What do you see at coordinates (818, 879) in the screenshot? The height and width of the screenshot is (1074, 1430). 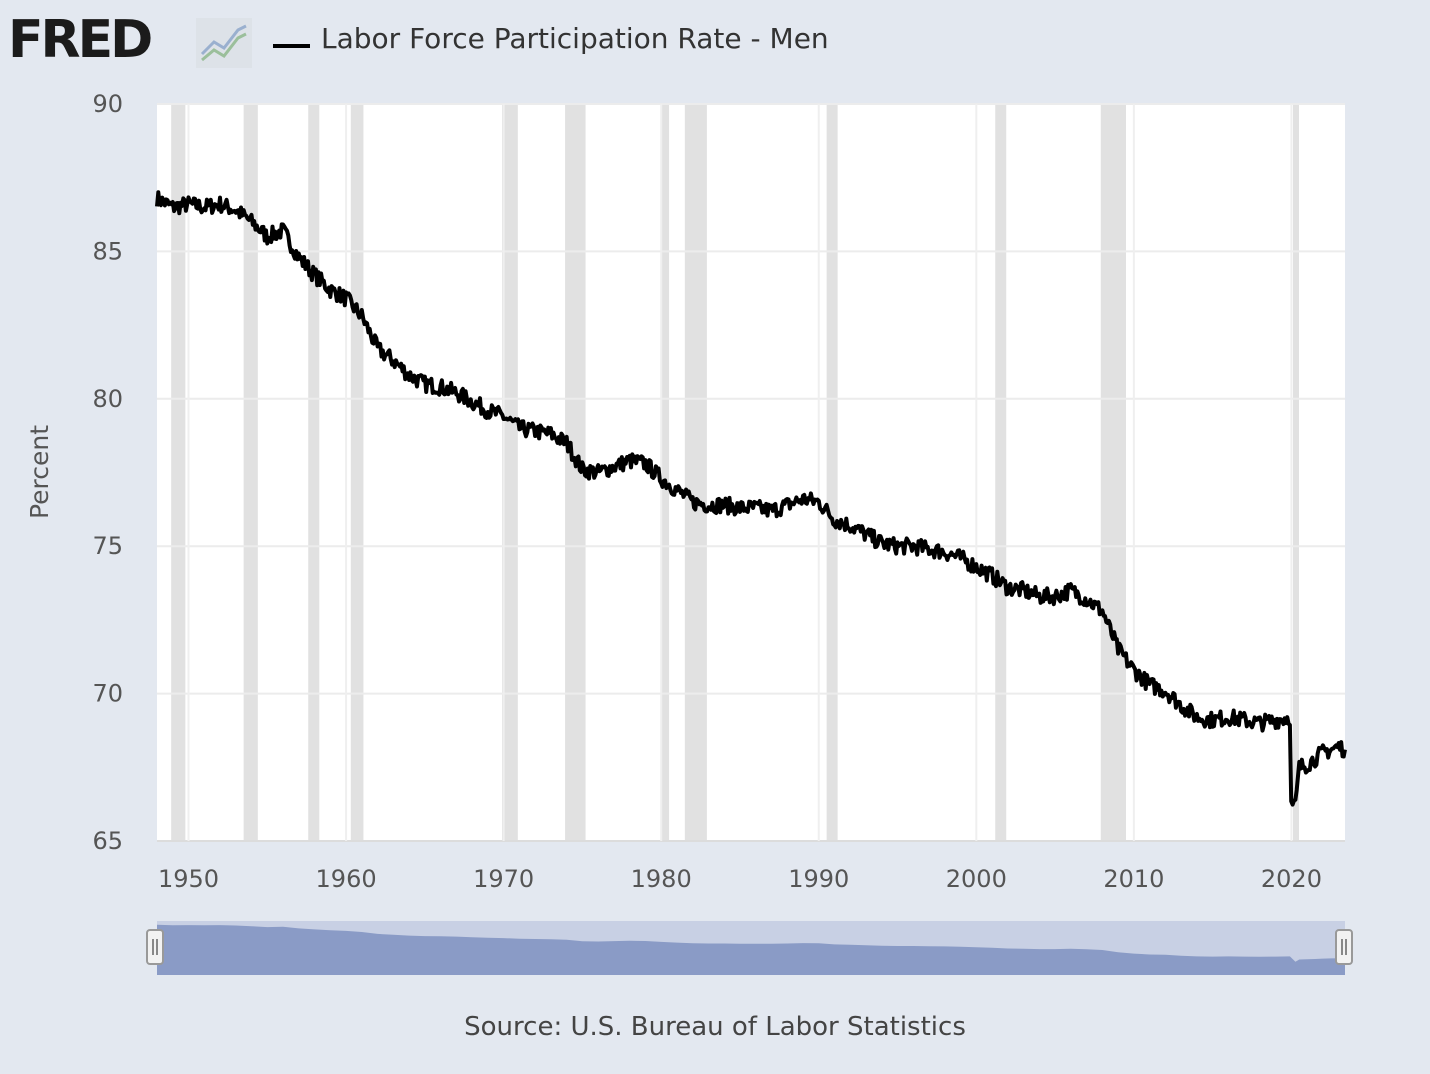 I see `x-tick-label: 1990` at bounding box center [818, 879].